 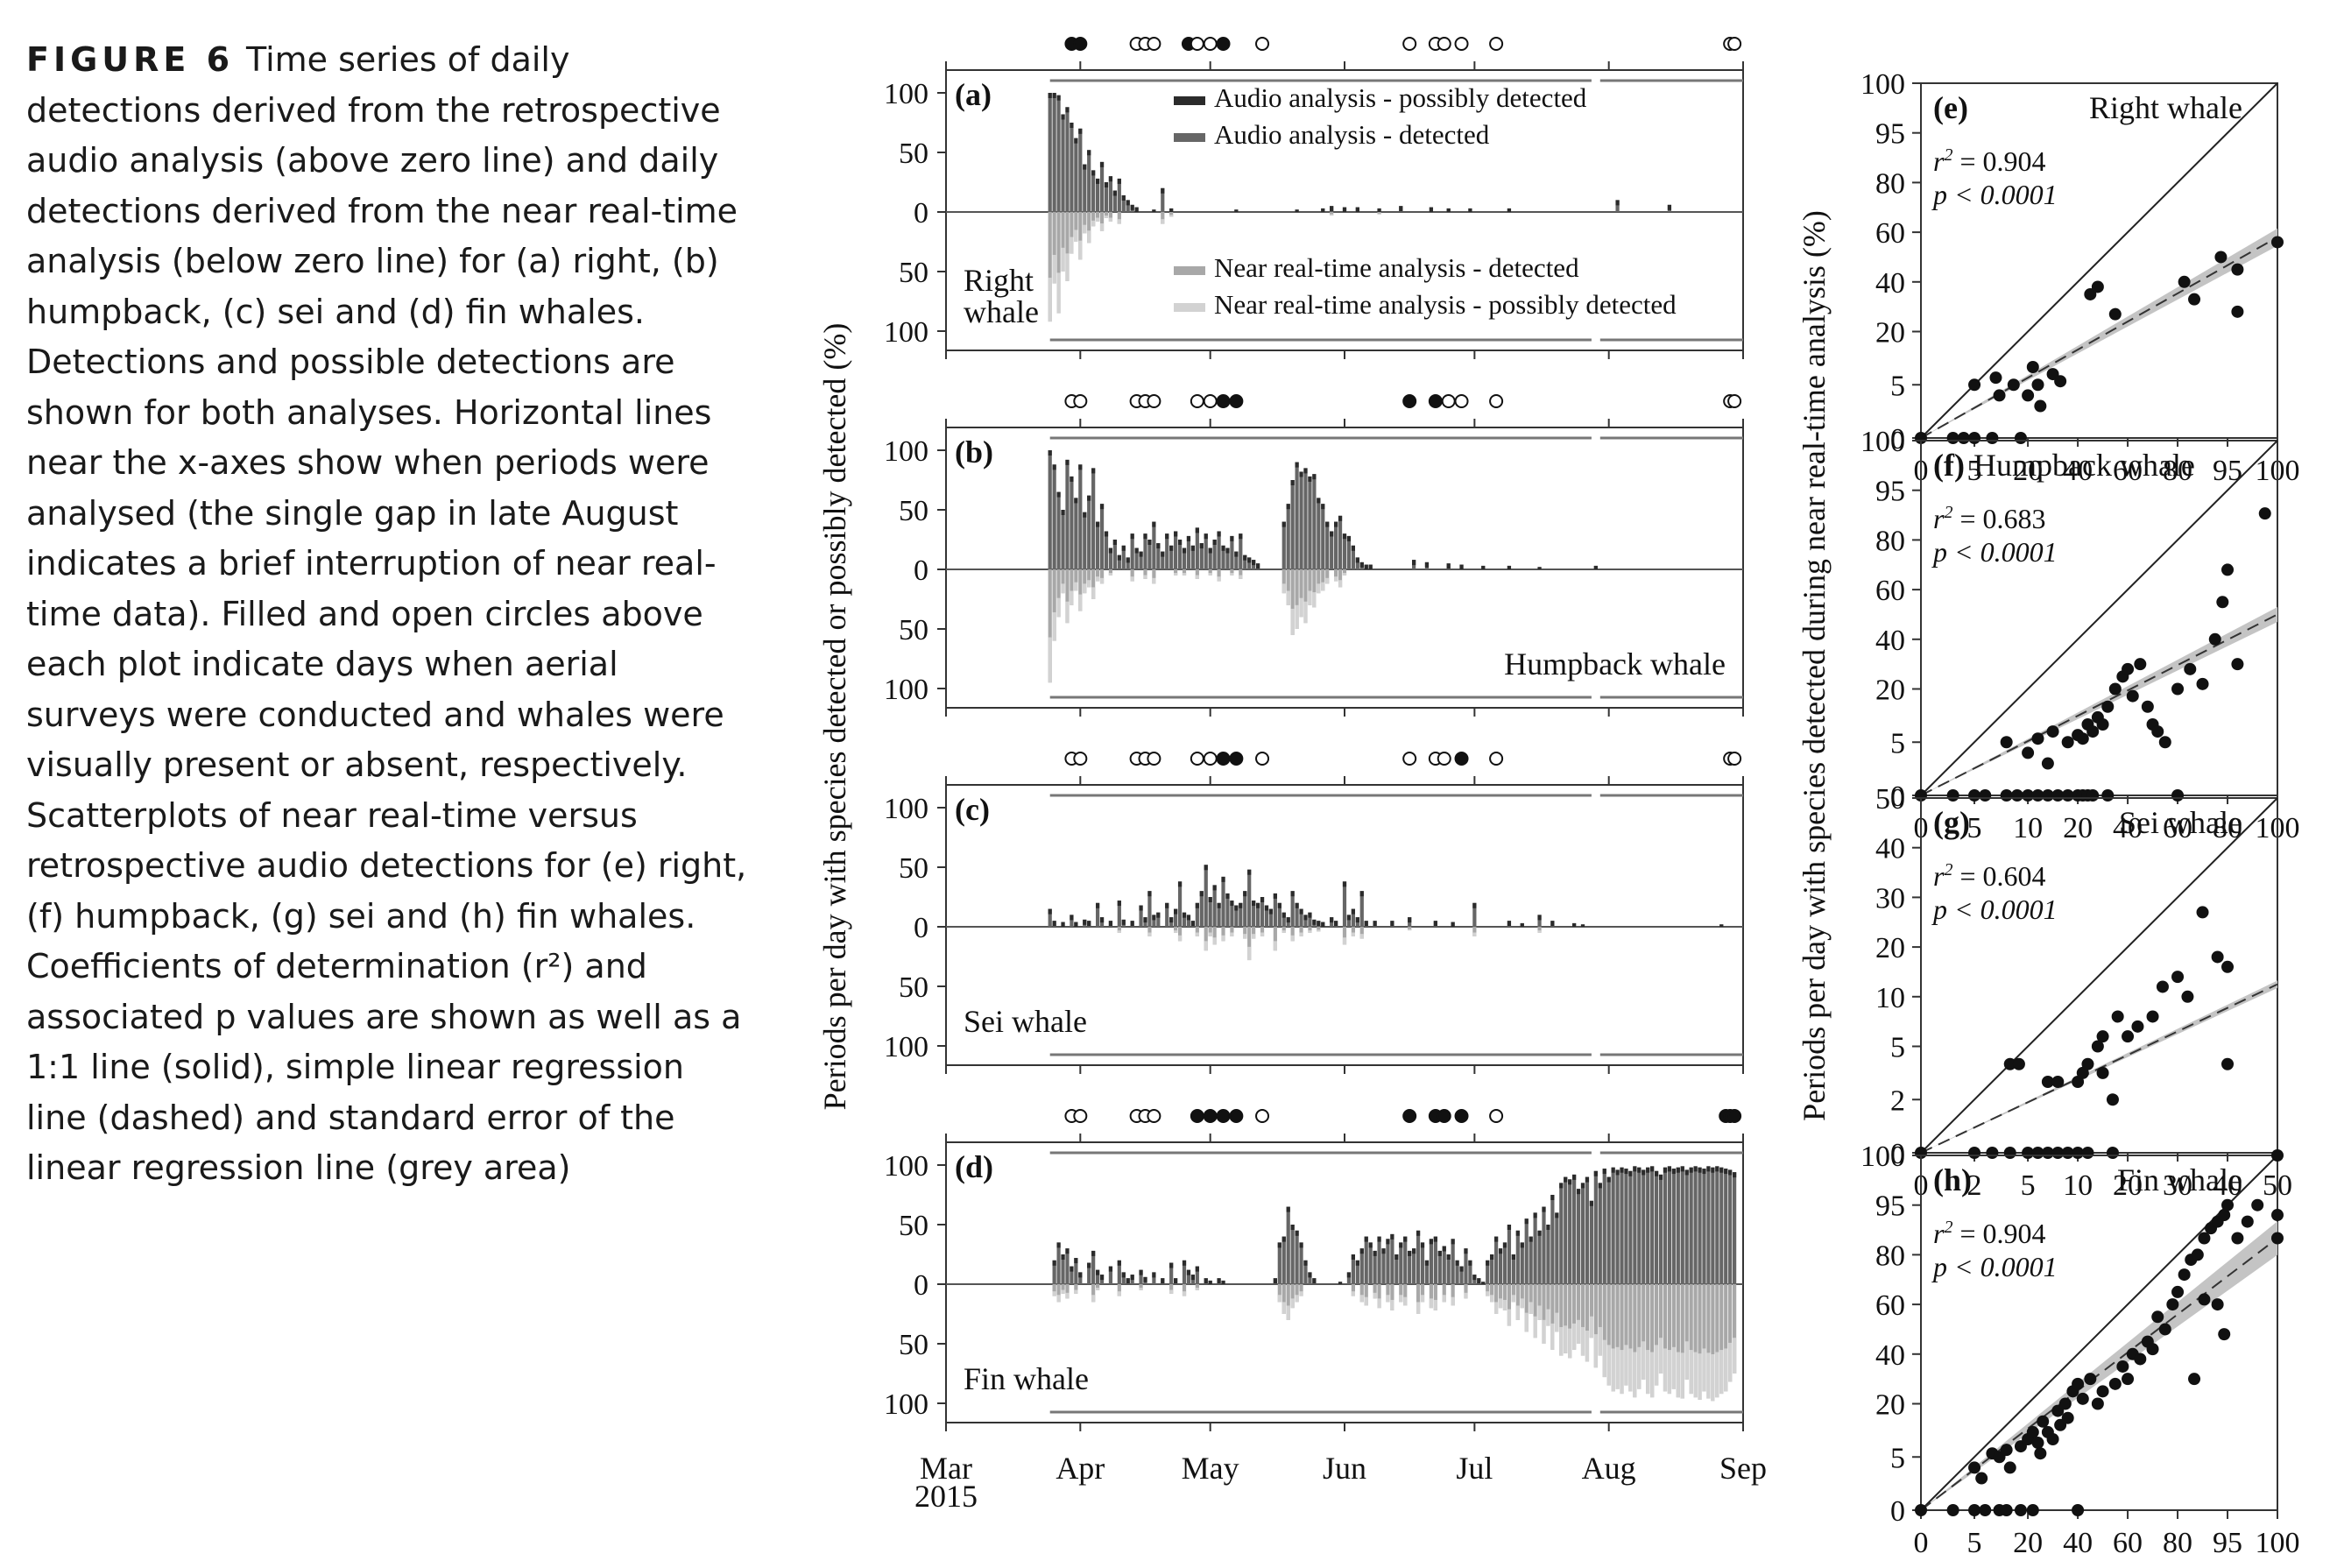 What do you see at coordinates (1025, 1021) in the screenshot?
I see `species-label: Sei whale` at bounding box center [1025, 1021].